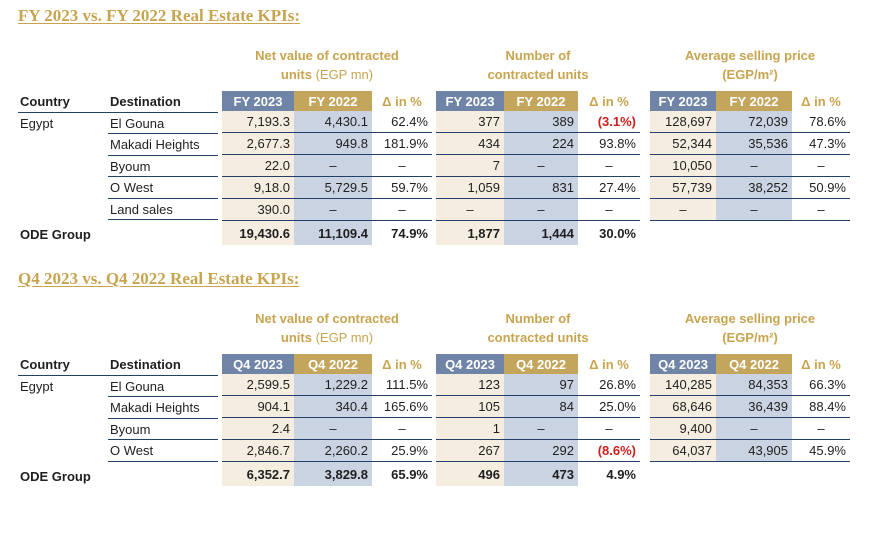  I want to click on fy-net-cur-header: FY 2023, so click(258, 101).